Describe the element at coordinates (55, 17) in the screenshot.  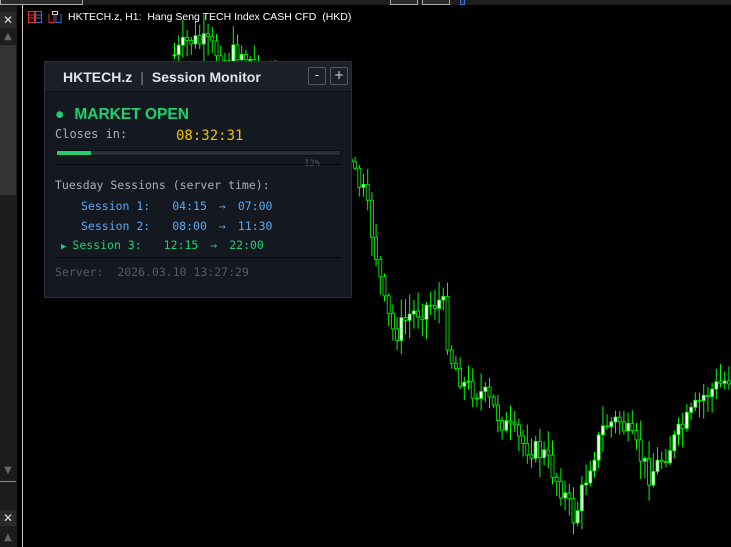
I see `chart-sync-icon` at that location.